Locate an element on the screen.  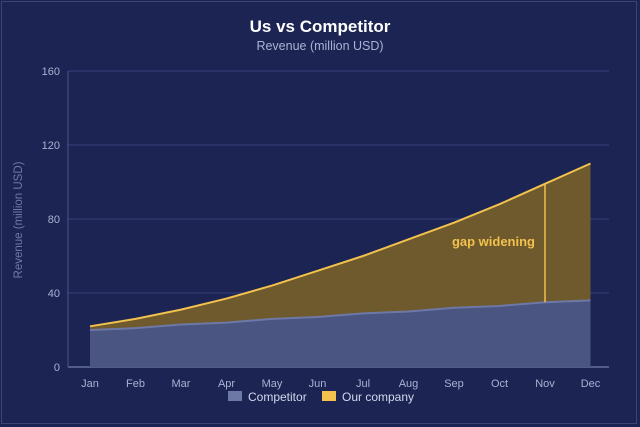
x-tick-labels: Jan Feb Mar Apr May Jun Jul Aug Sep Oct Nov Dec is located at coordinates (341, 384).